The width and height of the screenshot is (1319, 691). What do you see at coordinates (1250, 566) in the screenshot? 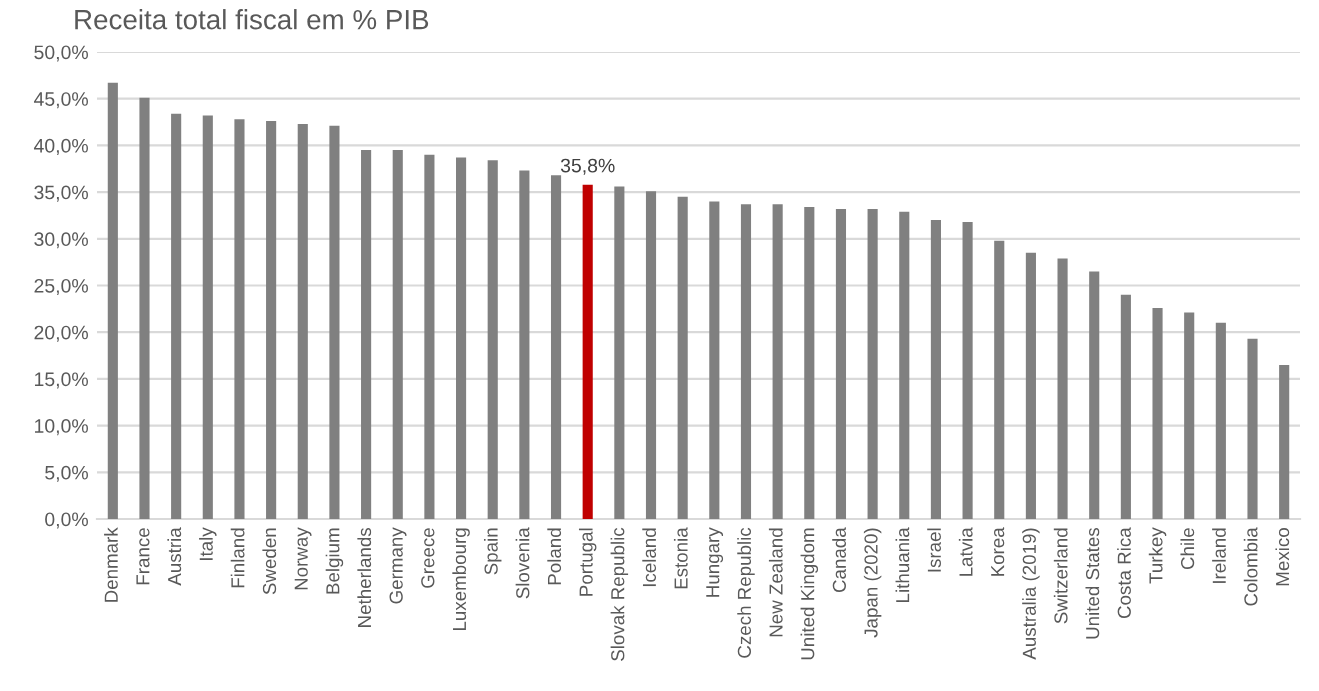
I see `x-tick-label: Colombia` at bounding box center [1250, 566].